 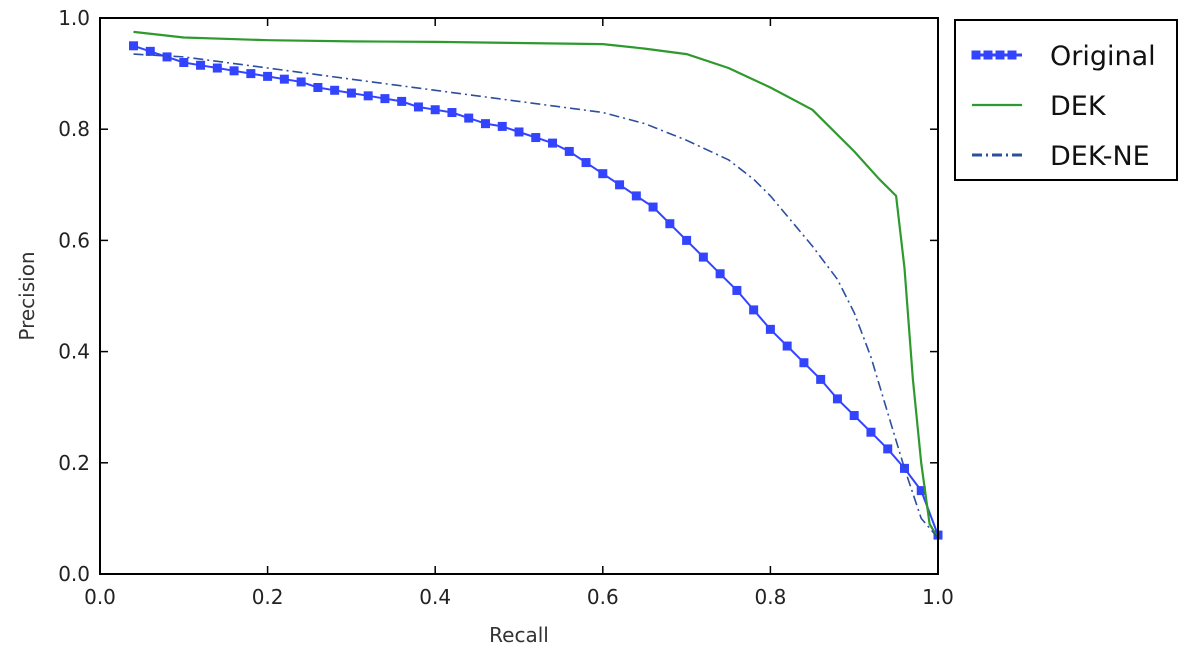 What do you see at coordinates (770, 597) in the screenshot?
I see `x-tick-label: 0.8` at bounding box center [770, 597].